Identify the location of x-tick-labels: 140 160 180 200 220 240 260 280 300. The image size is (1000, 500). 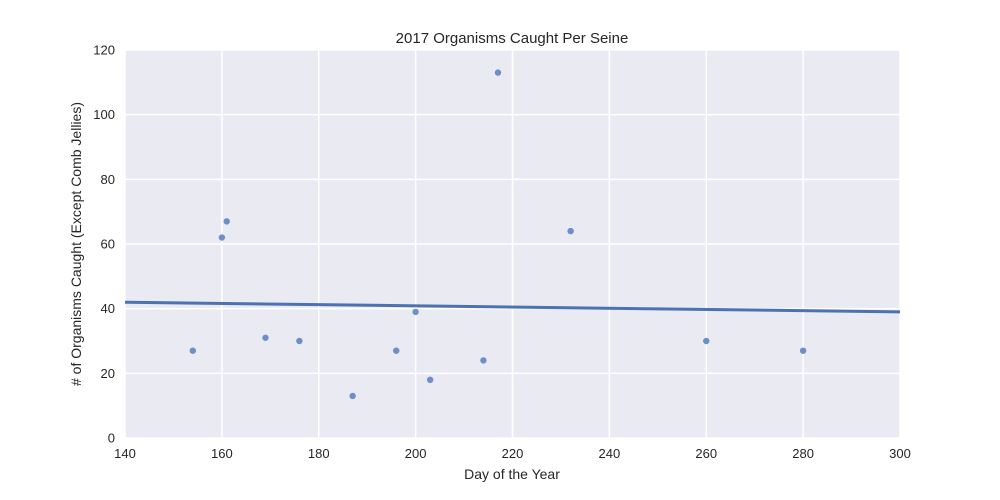
(512, 453).